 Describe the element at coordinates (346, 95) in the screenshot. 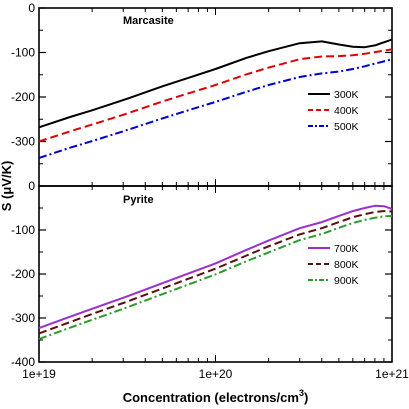

I see `legend-label-300k: 300K` at that location.